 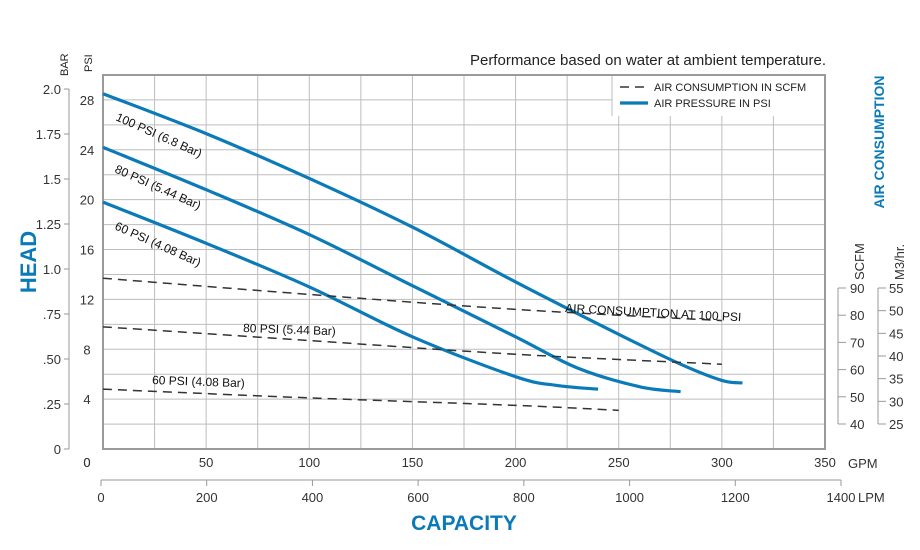 What do you see at coordinates (28, 262) in the screenshot?
I see `y-axis-title: HEAD` at bounding box center [28, 262].